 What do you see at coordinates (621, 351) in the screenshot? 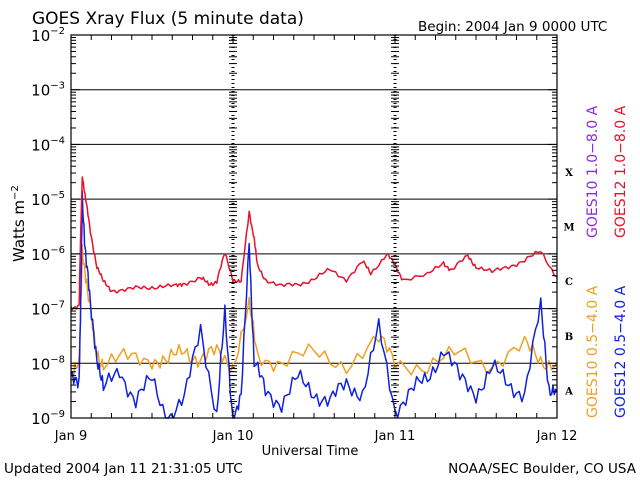
I see `legend-goes12-short: GOES12 0.5−4.0 A` at bounding box center [621, 351].